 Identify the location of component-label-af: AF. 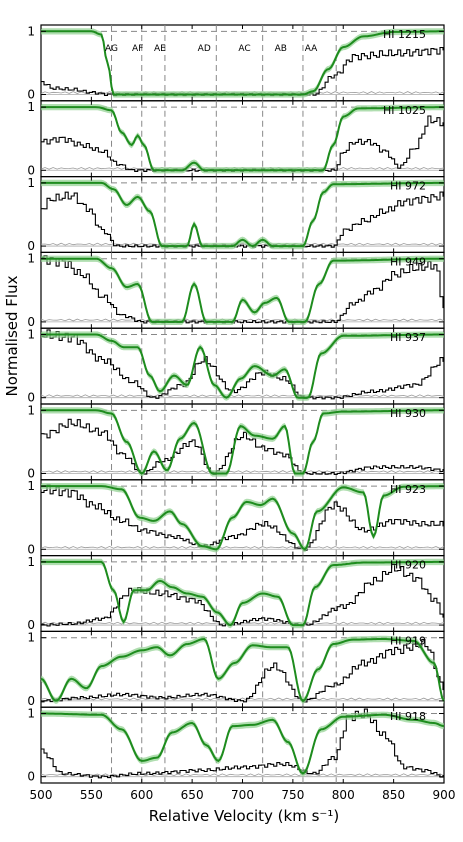
(137, 49).